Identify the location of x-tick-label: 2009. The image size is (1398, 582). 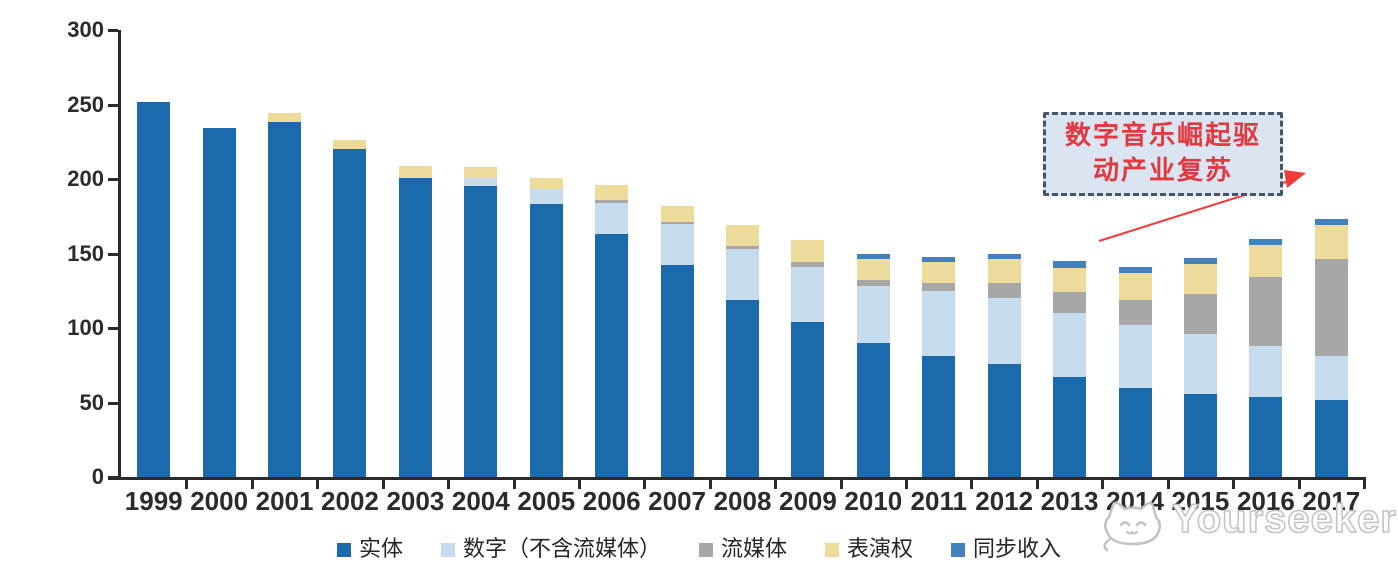
(807, 501).